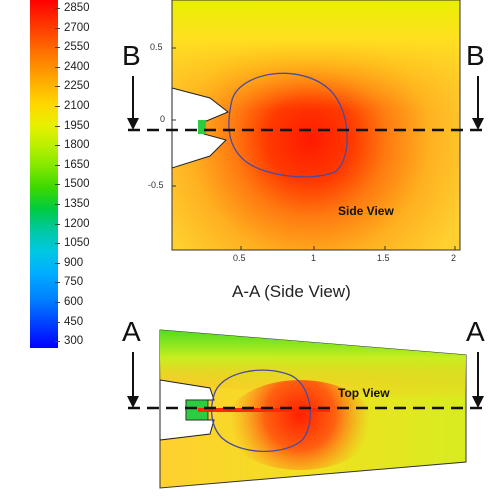 The width and height of the screenshot is (500, 500). What do you see at coordinates (77, 8) in the screenshot?
I see `colorbar-label: 2850` at bounding box center [77, 8].